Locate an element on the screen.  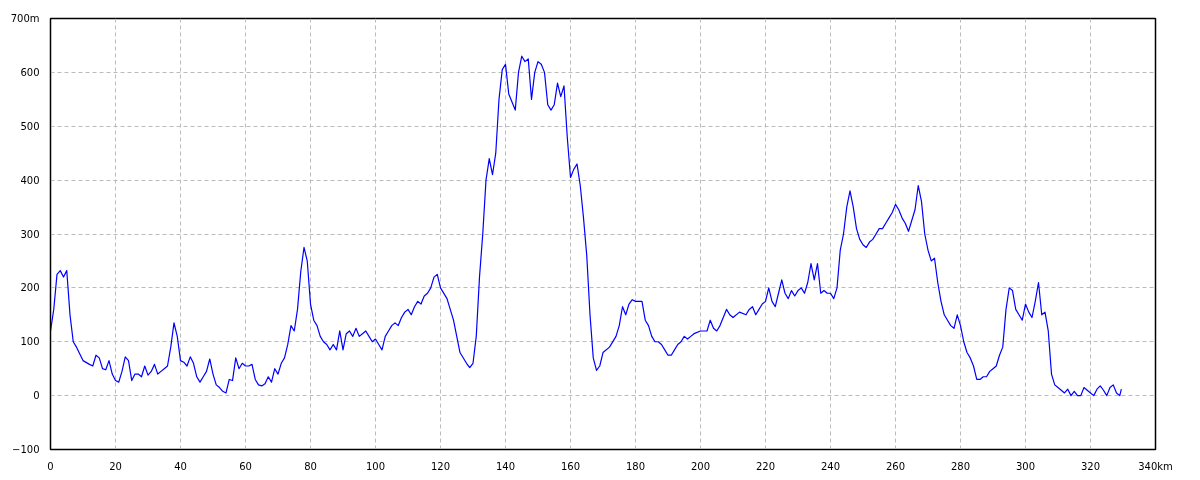
x-tick-label: 300 is located at coordinates (1025, 466).